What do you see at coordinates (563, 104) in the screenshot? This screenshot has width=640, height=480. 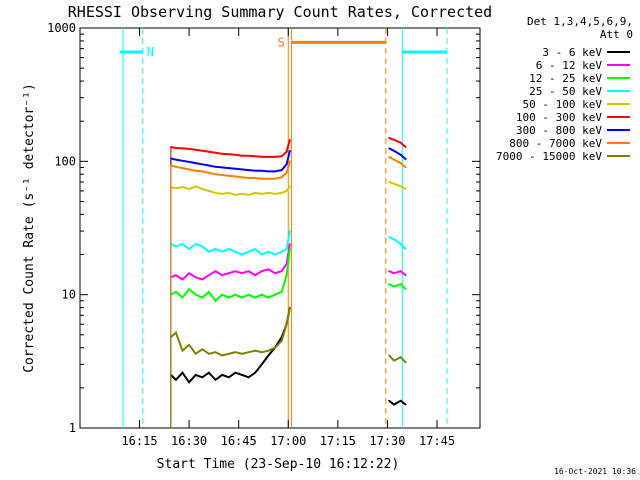 I see `legend-entry-label: 50 - 100 keV` at bounding box center [563, 104].